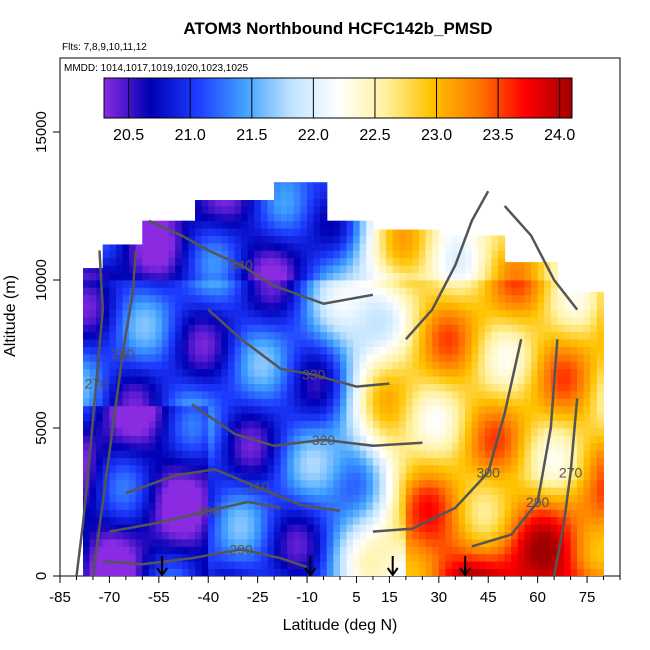 The image size is (650, 650). What do you see at coordinates (41, 280) in the screenshot?
I see `y-tick-label: 10000` at bounding box center [41, 280].